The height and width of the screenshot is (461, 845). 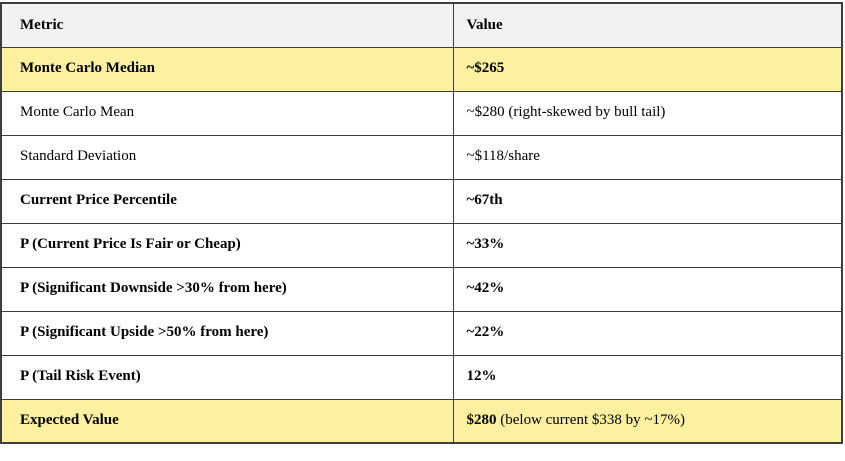 What do you see at coordinates (590, 420) in the screenshot?
I see `value-regular-part: (below current $338 by ~17%)` at bounding box center [590, 420].